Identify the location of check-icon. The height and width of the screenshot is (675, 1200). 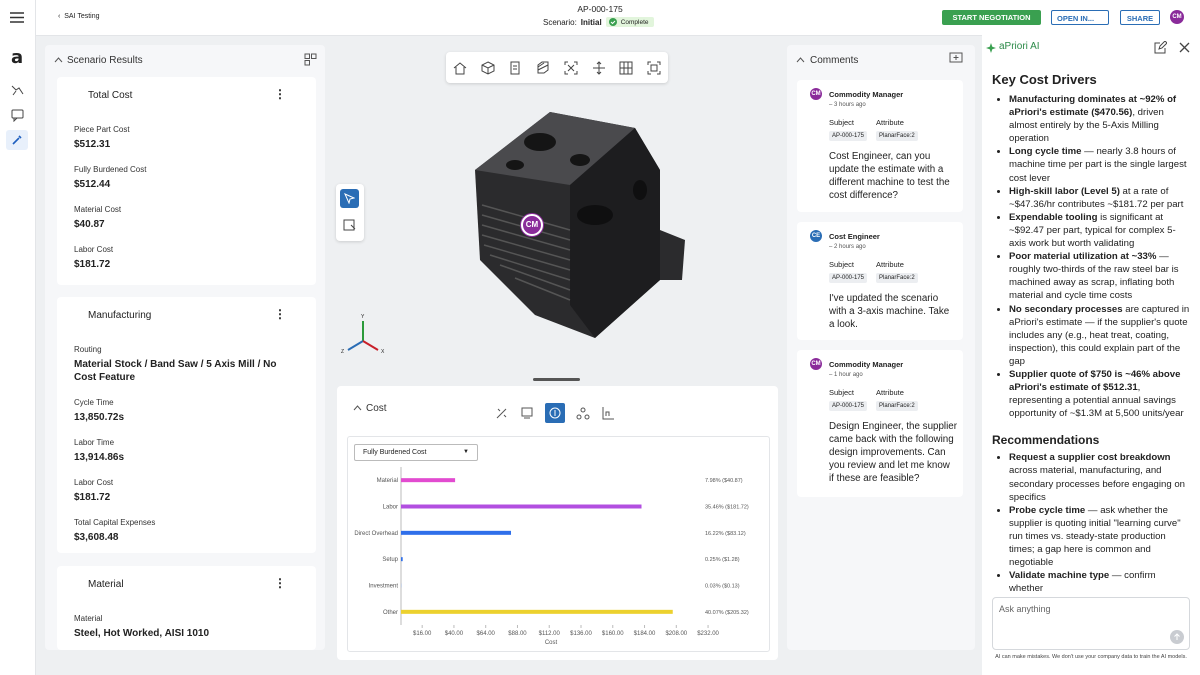
(612, 22).